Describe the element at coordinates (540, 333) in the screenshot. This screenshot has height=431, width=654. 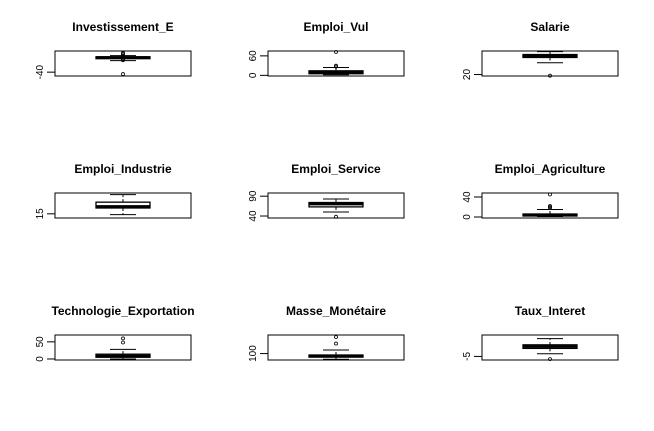
I see `boxplot-panel: Taux_Interet -5` at that location.